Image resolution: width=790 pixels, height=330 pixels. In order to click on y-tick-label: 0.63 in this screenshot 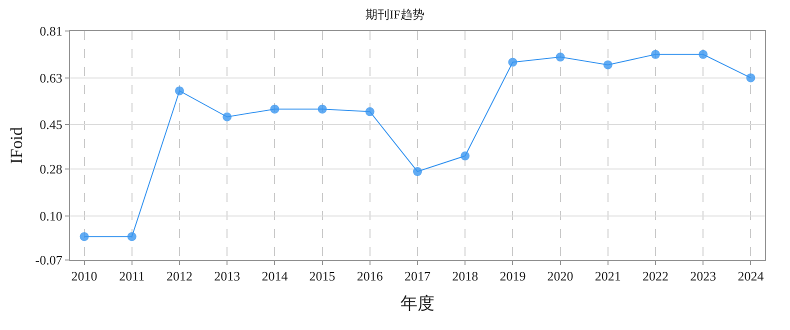, I will do `click(51, 78)`.